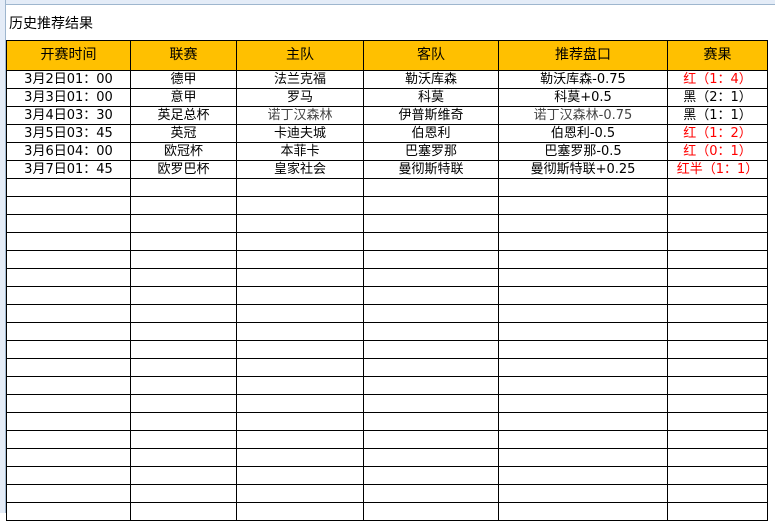 Image resolution: width=775 pixels, height=521 pixels. I want to click on cell-result: 红半（1：1）, so click(717, 169).